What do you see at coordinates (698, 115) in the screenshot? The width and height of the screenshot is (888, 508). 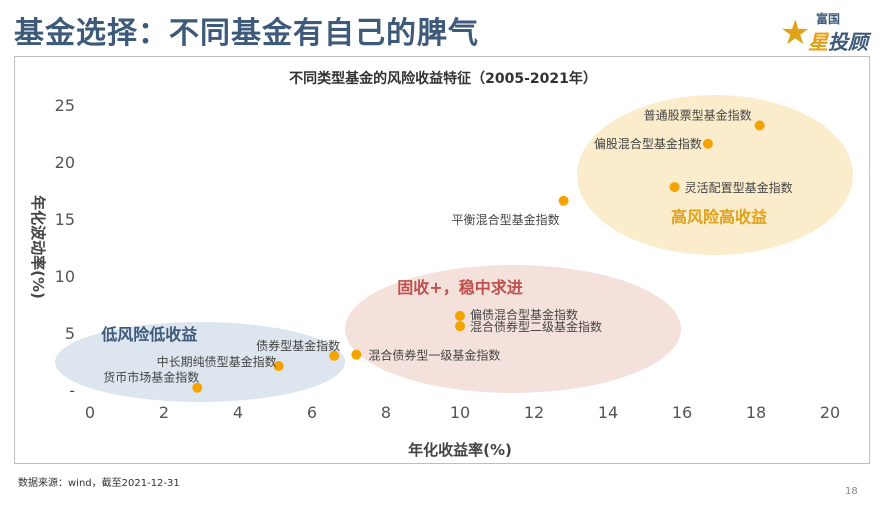 I see `data-point-label: 普通股票型基金指数` at bounding box center [698, 115].